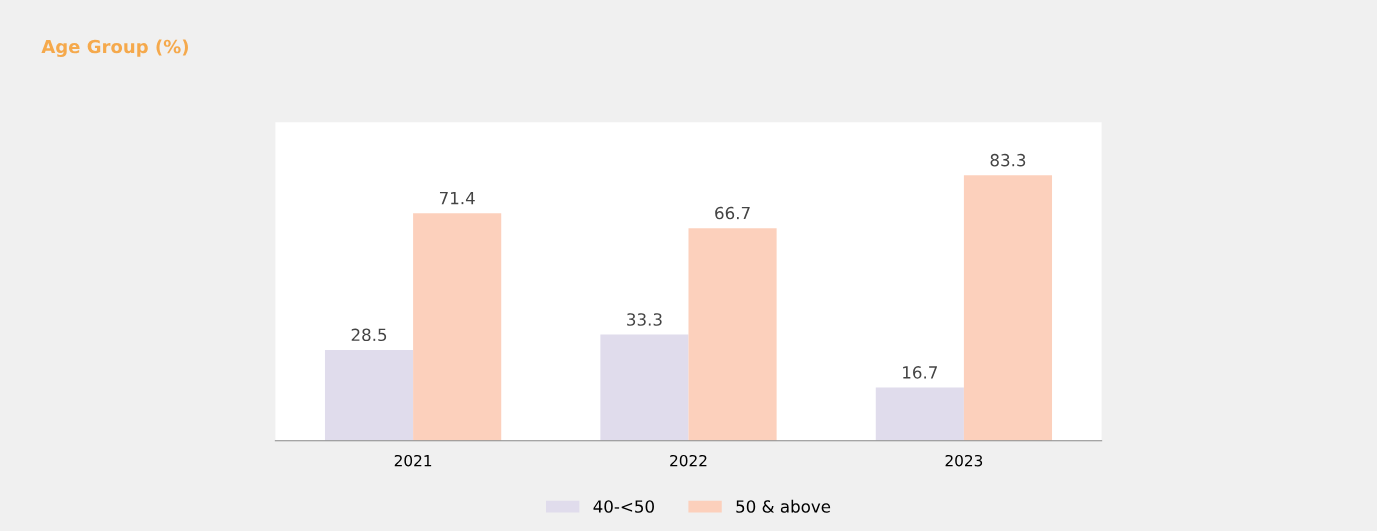 Image resolution: width=1377 pixels, height=531 pixels. I want to click on x-tick-label: 2022, so click(688, 460).